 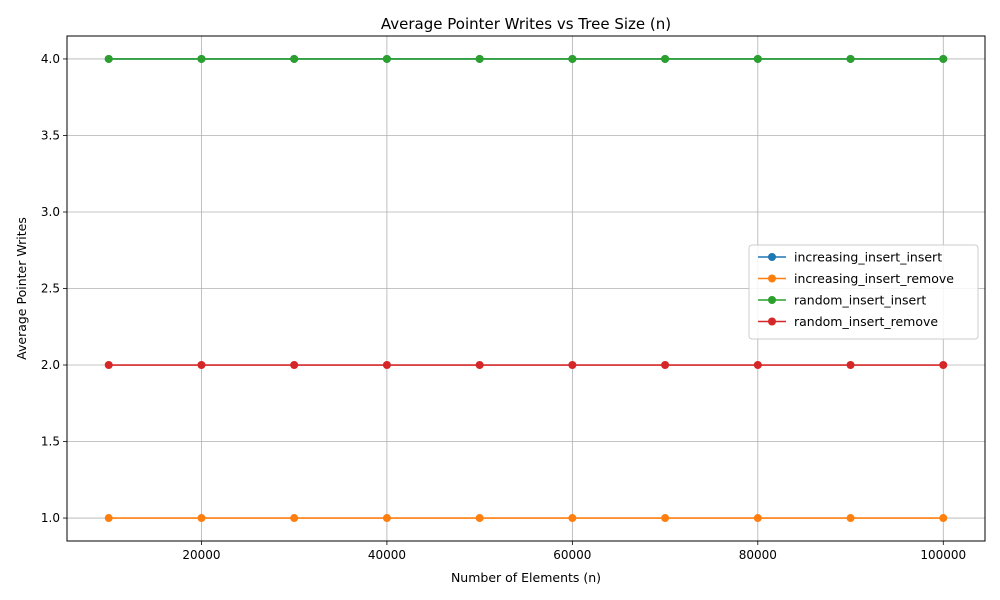 I want to click on legend-label: random_insert_remove, so click(x=866, y=321).